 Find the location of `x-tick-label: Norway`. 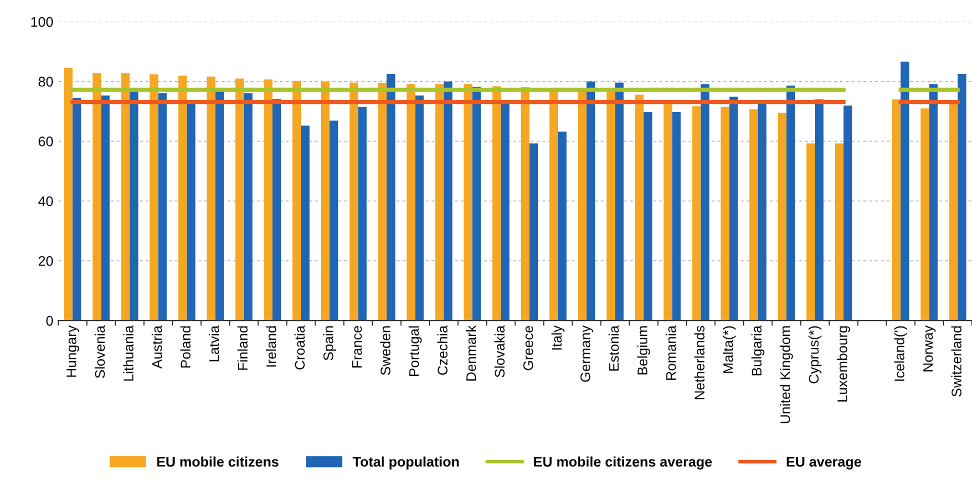

x-tick-label: Norway is located at coordinates (929, 348).